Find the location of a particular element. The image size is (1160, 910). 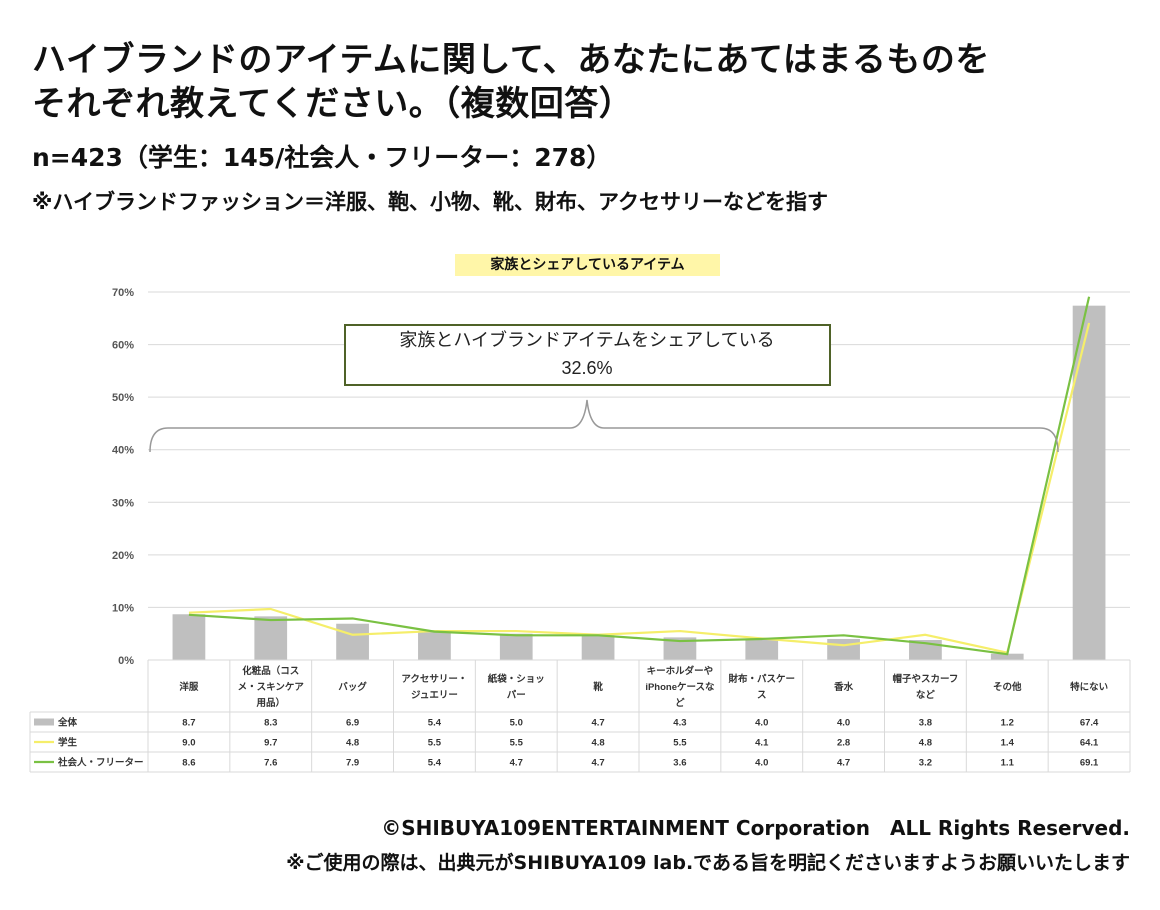

x-category-label: ジュエリー is located at coordinates (434, 695).